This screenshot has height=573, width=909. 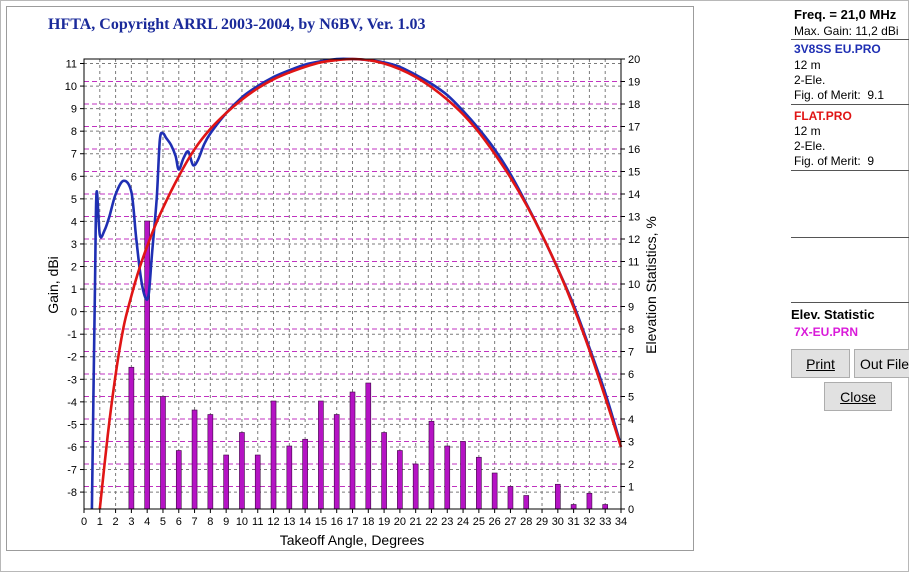 I want to click on elev-stat-file: 7X-EU.PRN, so click(x=826, y=332).